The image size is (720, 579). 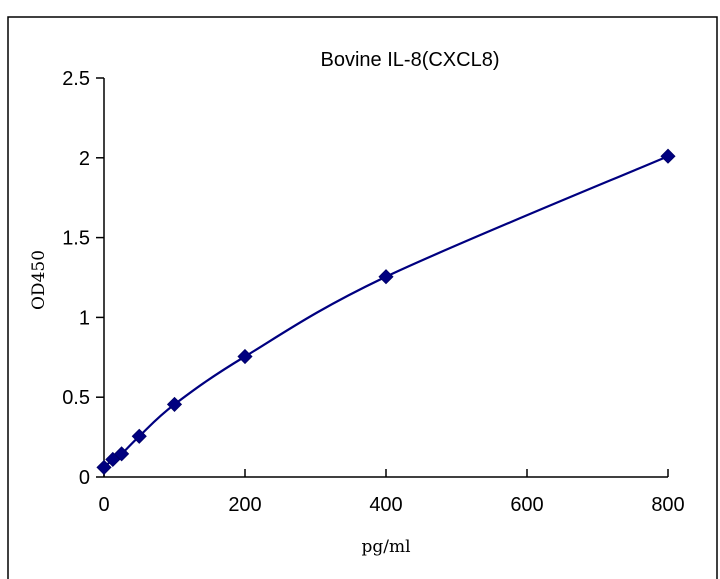 What do you see at coordinates (84, 159) in the screenshot?
I see `y-tick-label: 2` at bounding box center [84, 159].